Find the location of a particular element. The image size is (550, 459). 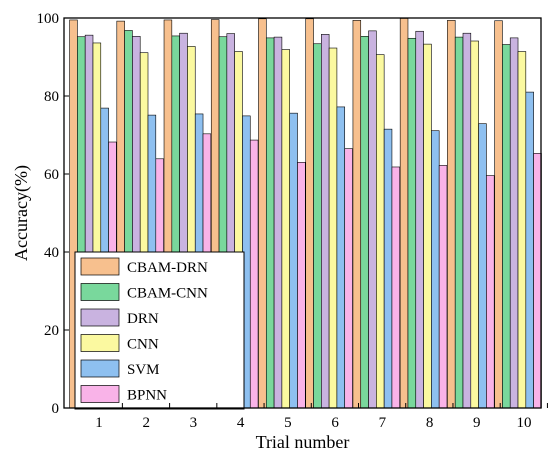

legend: CBAM-DRN CBAM-CNN DRN CNN SVM BPNN is located at coordinates (144, 330).